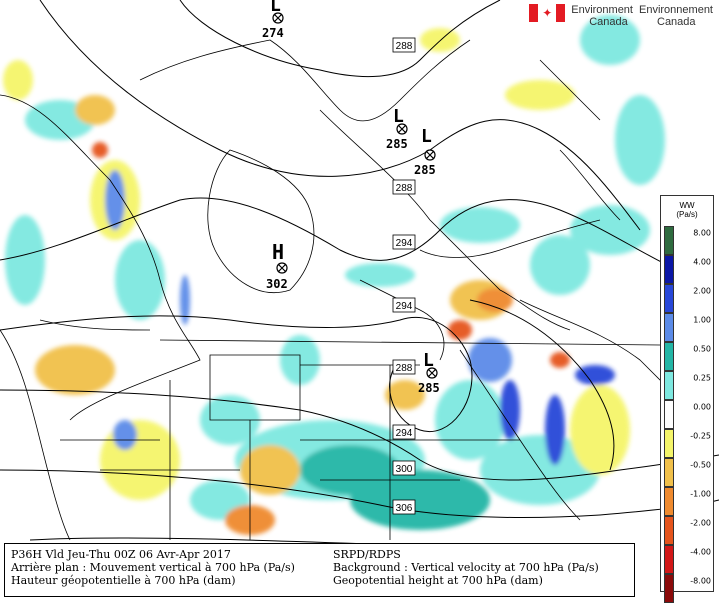 This screenshot has height=603, width=719. What do you see at coordinates (547, 13) in the screenshot?
I see `canada-flag-icon: ✦` at bounding box center [547, 13].